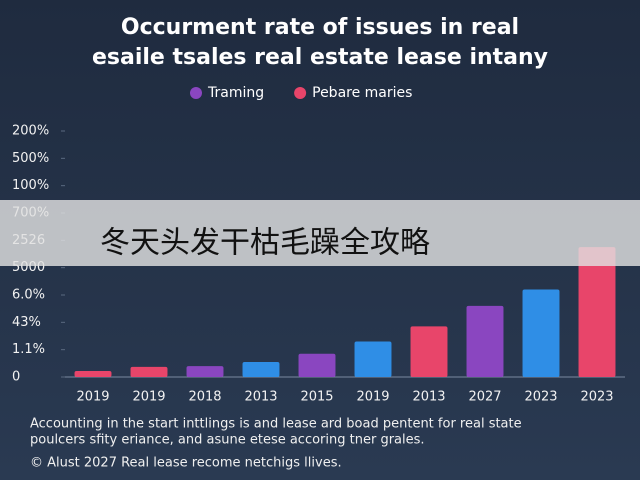 The height and width of the screenshot is (480, 640). Describe the element at coordinates (204, 397) in the screenshot. I see `x-tick-label: 2018` at that location.